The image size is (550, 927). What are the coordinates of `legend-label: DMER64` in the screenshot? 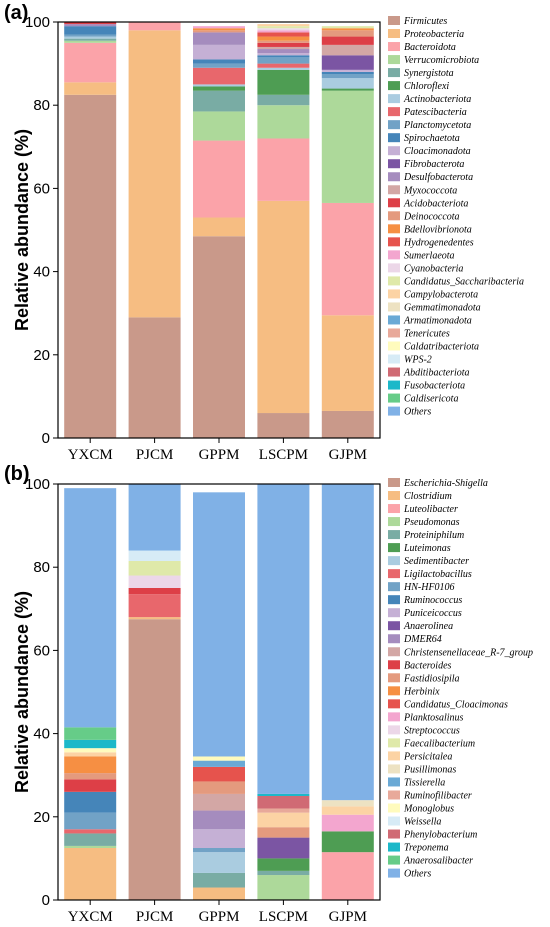 It's located at (422, 639).